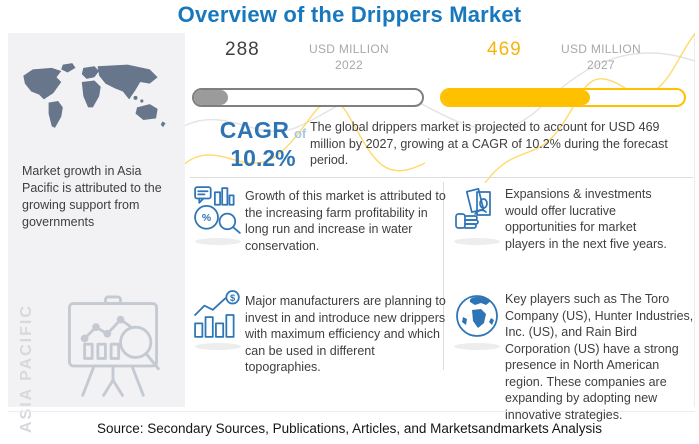 The image size is (699, 444). Describe the element at coordinates (349, 57) in the screenshot. I see `market-size-2022-unit: USD MILLION 2022` at that location.